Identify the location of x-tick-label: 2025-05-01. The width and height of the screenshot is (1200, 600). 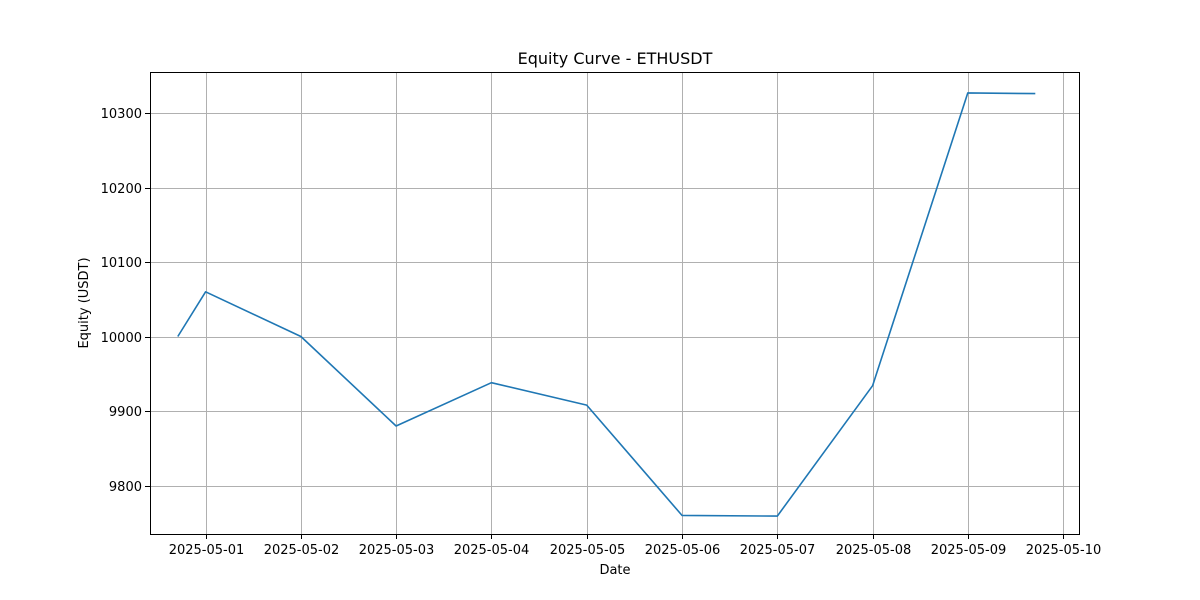
(207, 550).